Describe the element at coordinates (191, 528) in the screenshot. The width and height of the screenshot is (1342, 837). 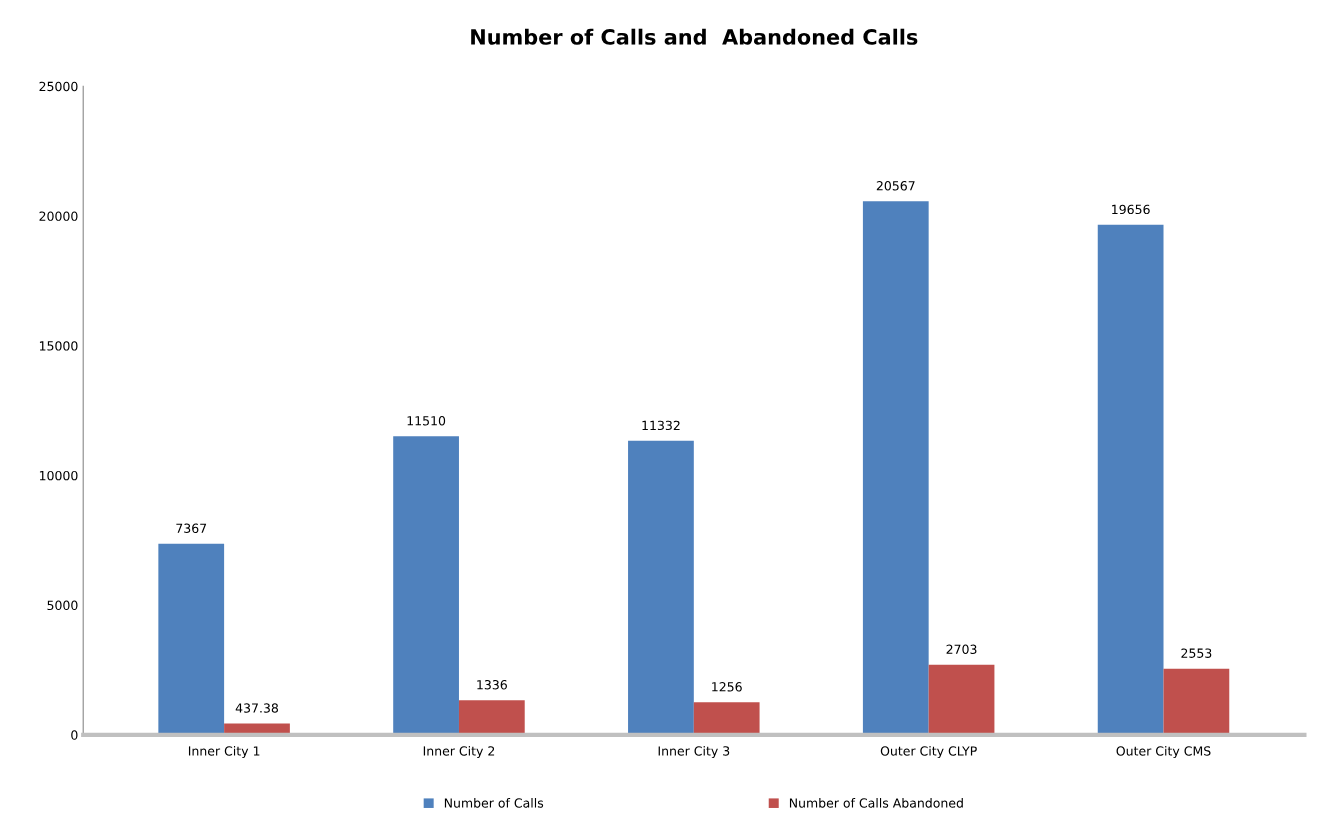
I see `data-label: 7367` at that location.